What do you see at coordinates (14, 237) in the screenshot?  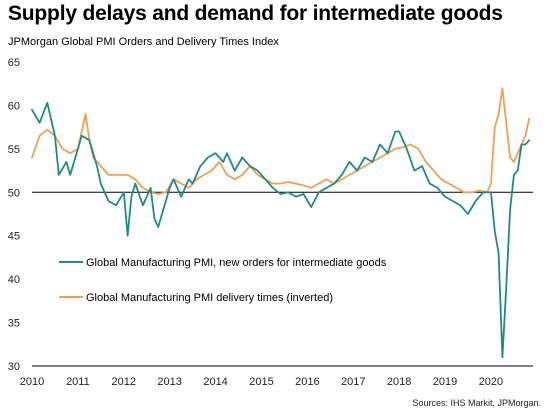 I see `y-tick-label: 45` at bounding box center [14, 237].